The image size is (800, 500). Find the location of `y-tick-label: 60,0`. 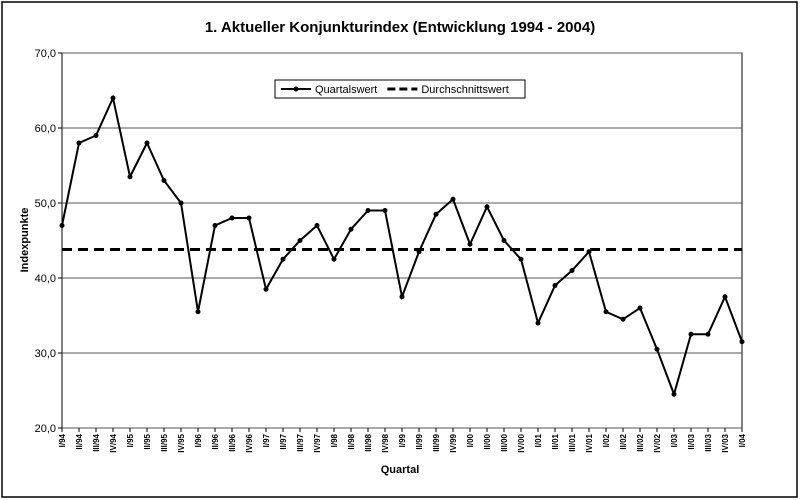

y-tick-label: 60,0 is located at coordinates (45, 129).